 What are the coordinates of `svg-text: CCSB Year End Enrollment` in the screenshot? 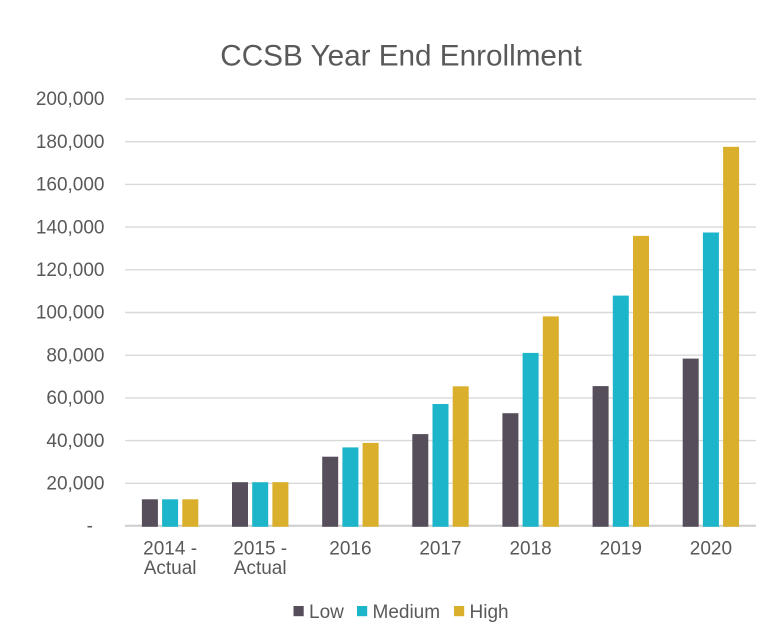 It's located at (401, 56).